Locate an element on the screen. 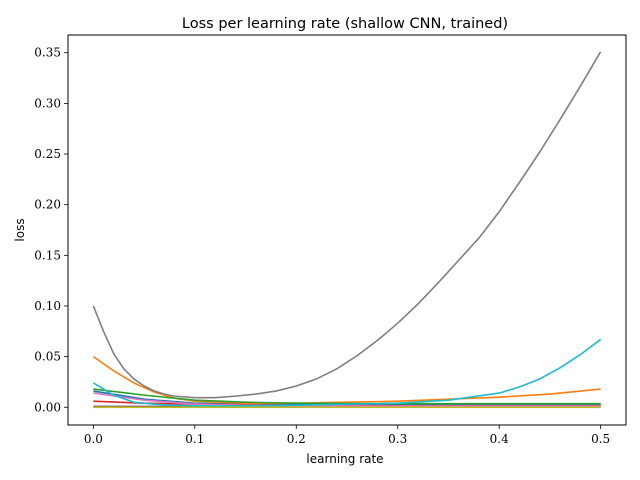  y-axis-label: loss is located at coordinates (20, 229).